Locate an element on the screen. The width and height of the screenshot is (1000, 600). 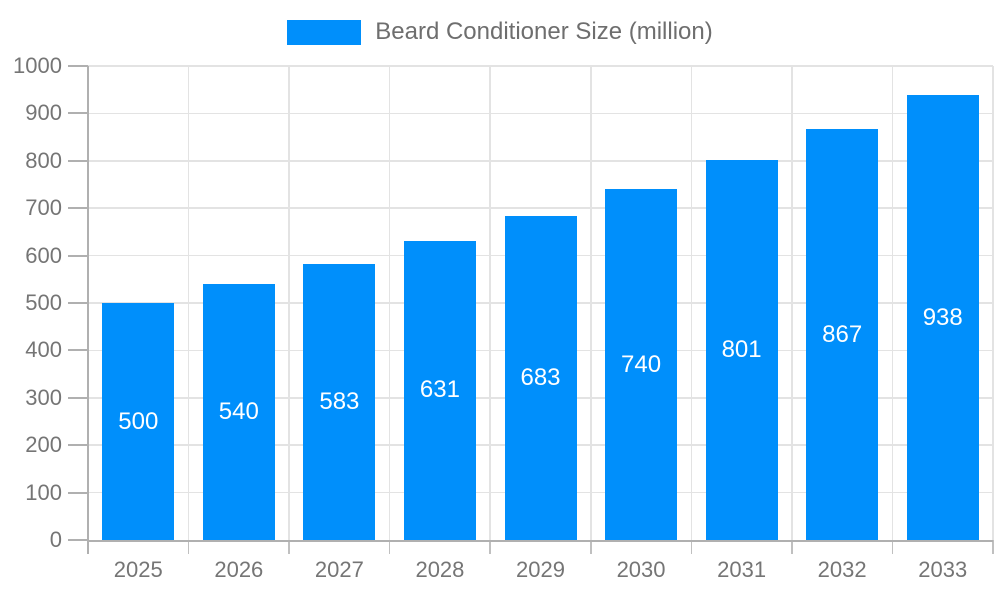
bar-value-label: 500 is located at coordinates (138, 421).